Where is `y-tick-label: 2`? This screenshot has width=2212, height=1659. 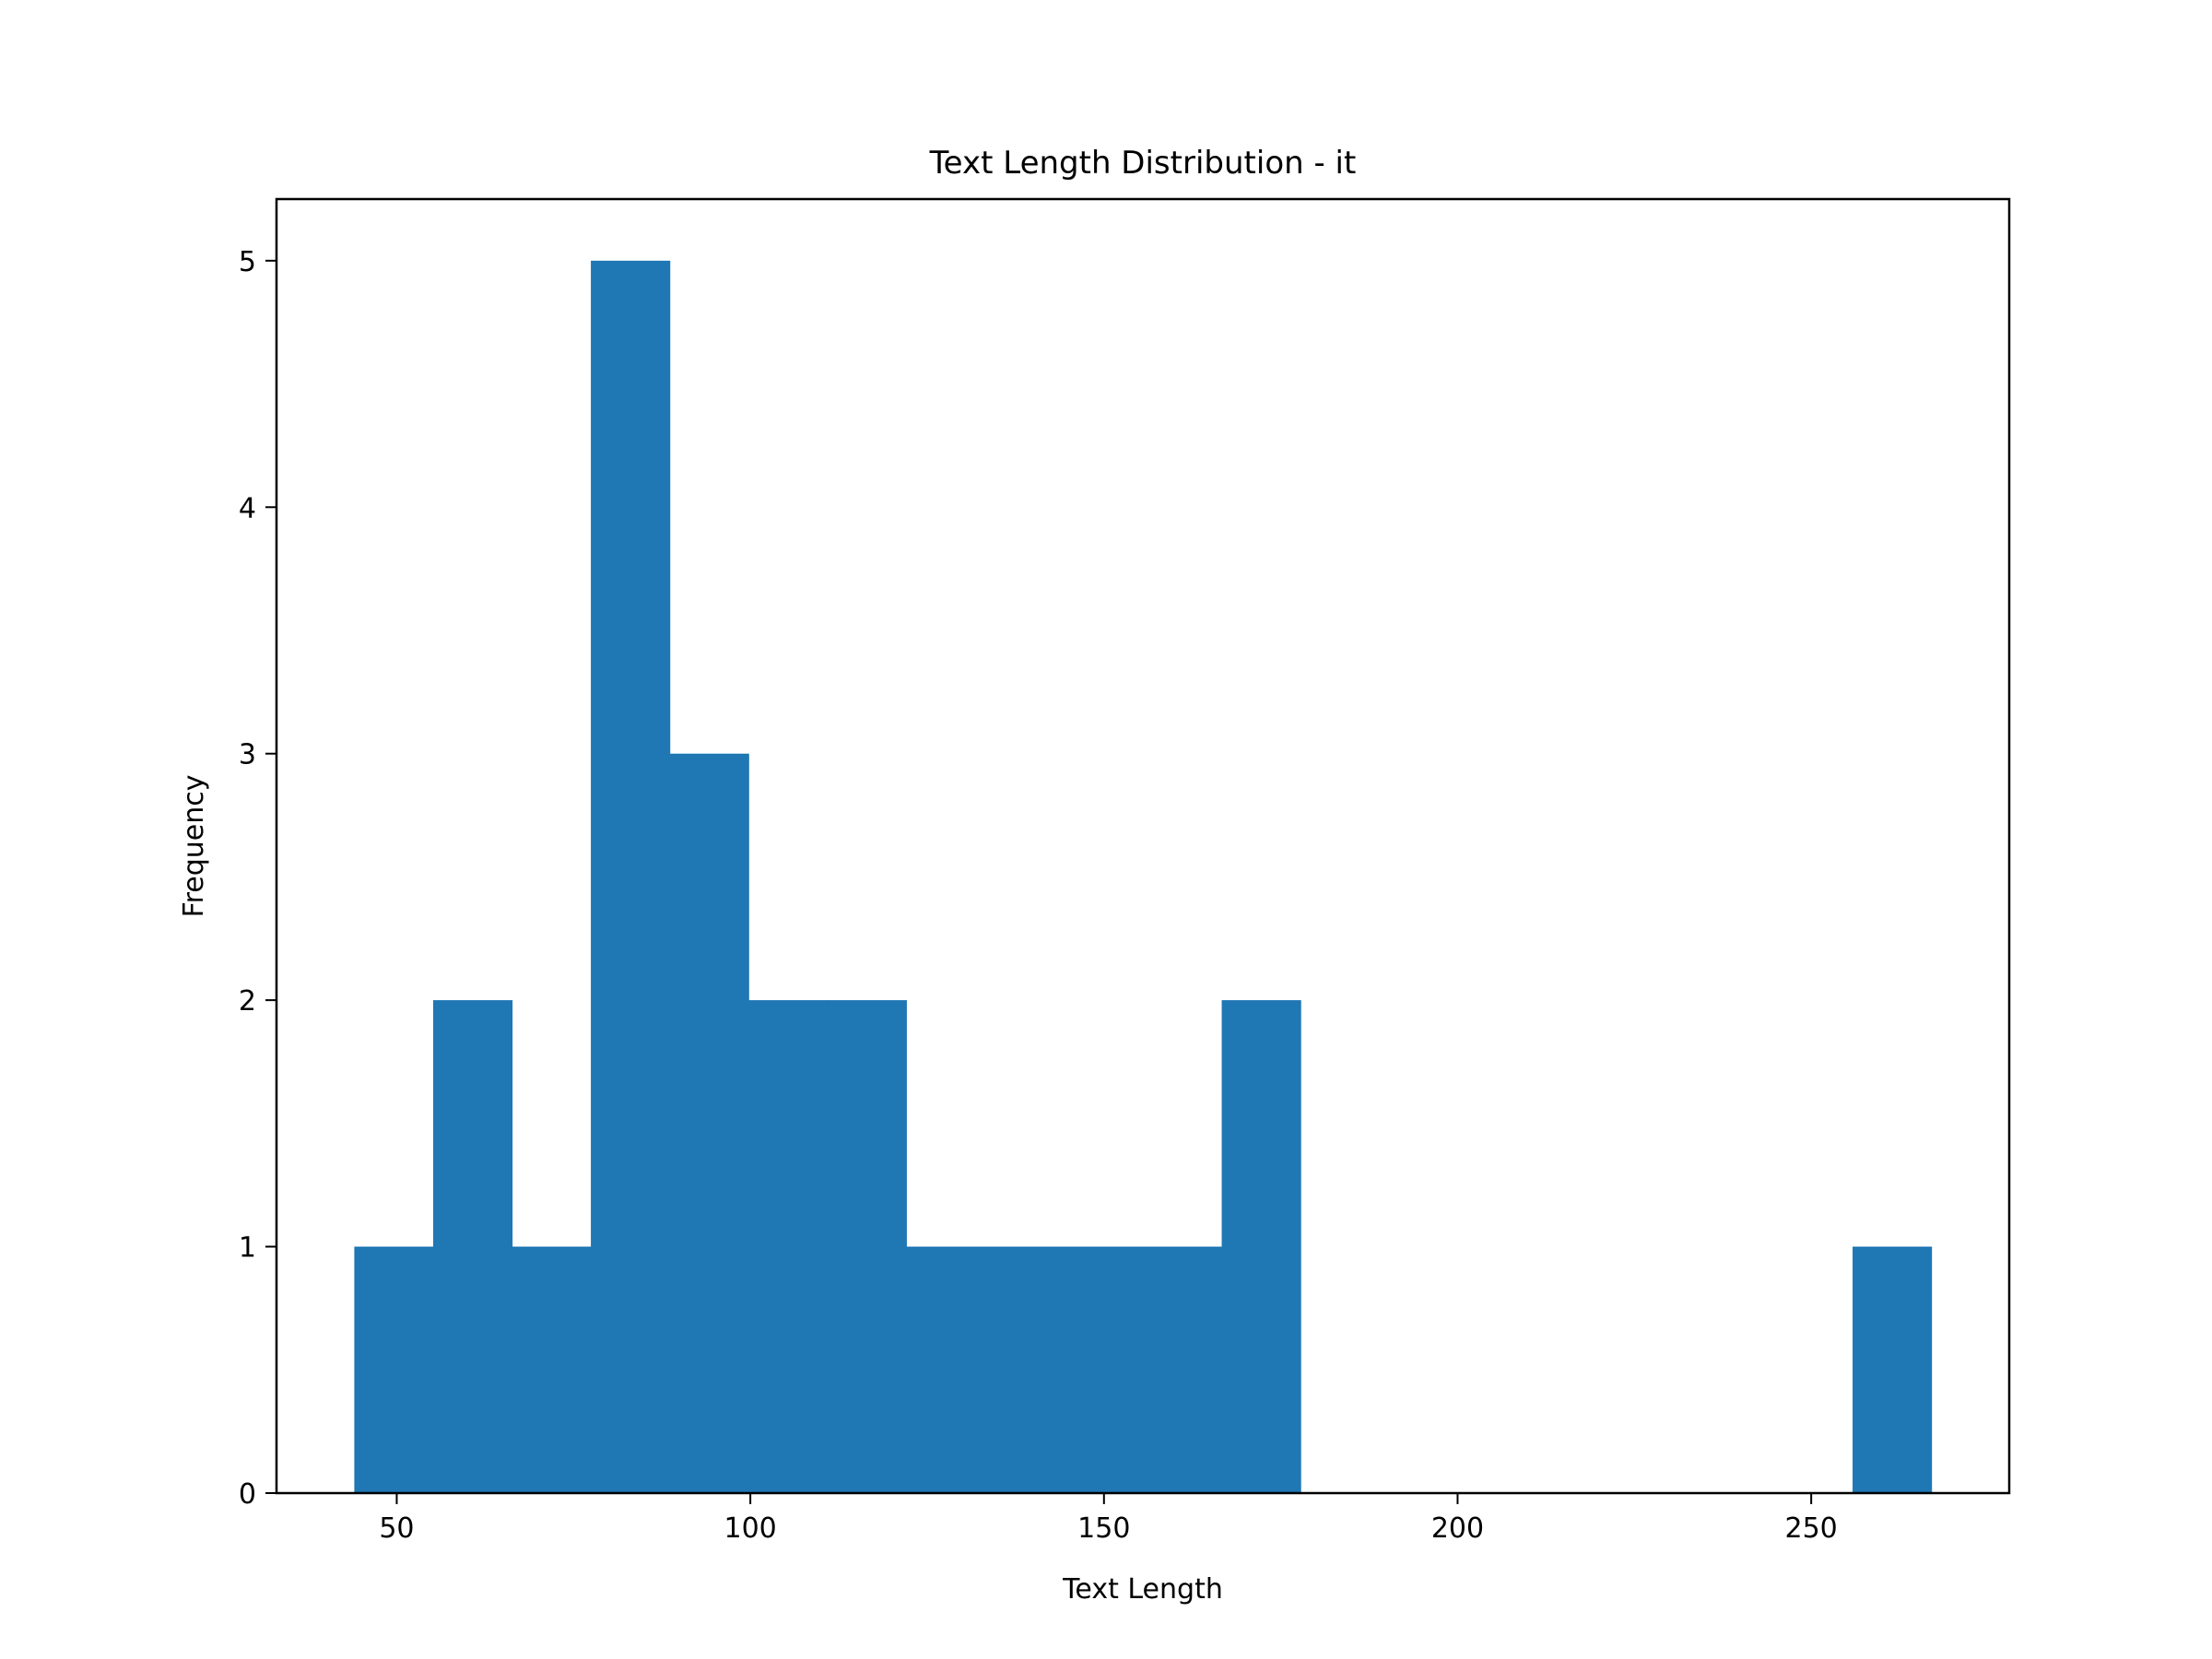
y-tick-label: 2 is located at coordinates (247, 1001).